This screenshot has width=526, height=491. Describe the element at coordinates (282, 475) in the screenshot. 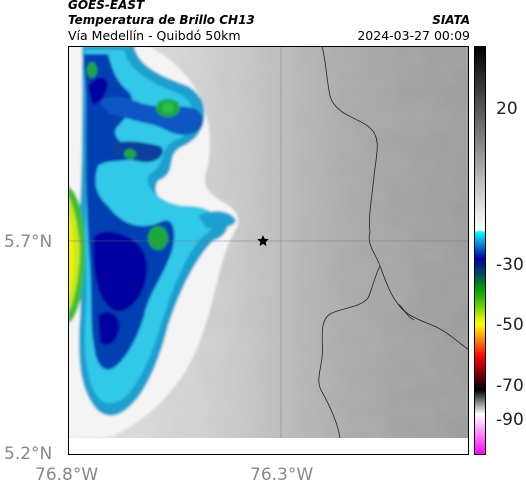

I see `lon-label: 76.3°W` at that location.